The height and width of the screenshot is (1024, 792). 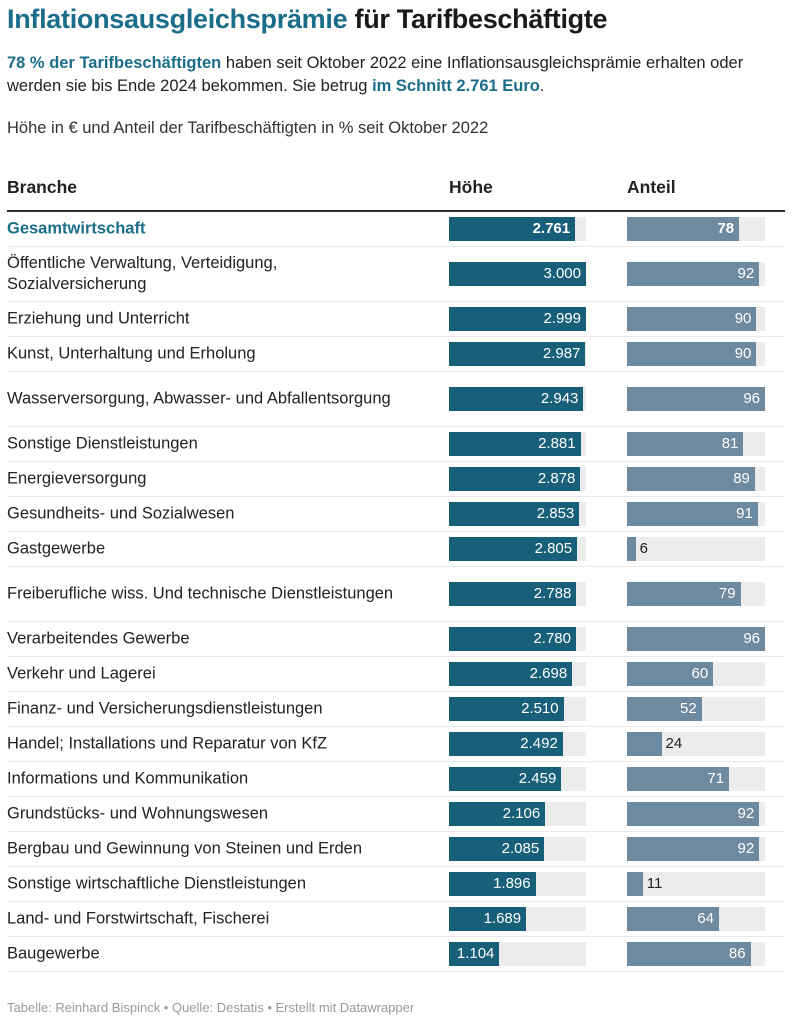 What do you see at coordinates (396, 354) in the screenshot?
I see `table-row: Kunst, Unterhaltung und Erholung 2.987 90` at bounding box center [396, 354].